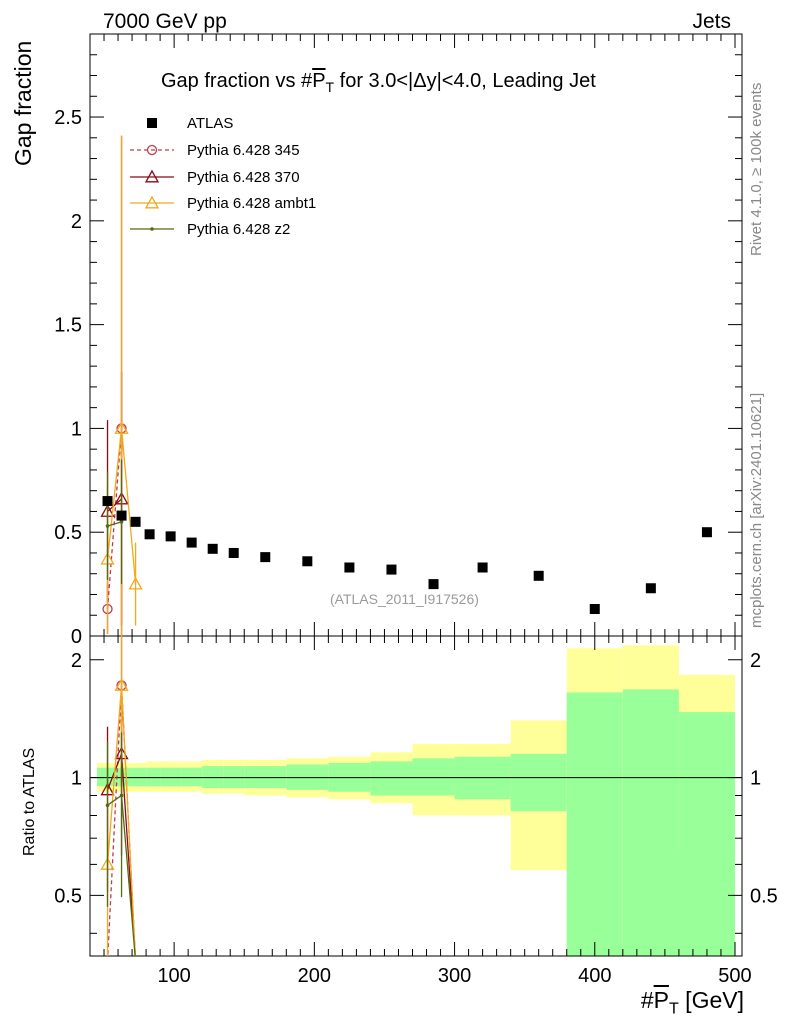 The width and height of the screenshot is (786, 1024). Describe the element at coordinates (23, 103) in the screenshot. I see `y-axis-label: Gap fraction` at that location.